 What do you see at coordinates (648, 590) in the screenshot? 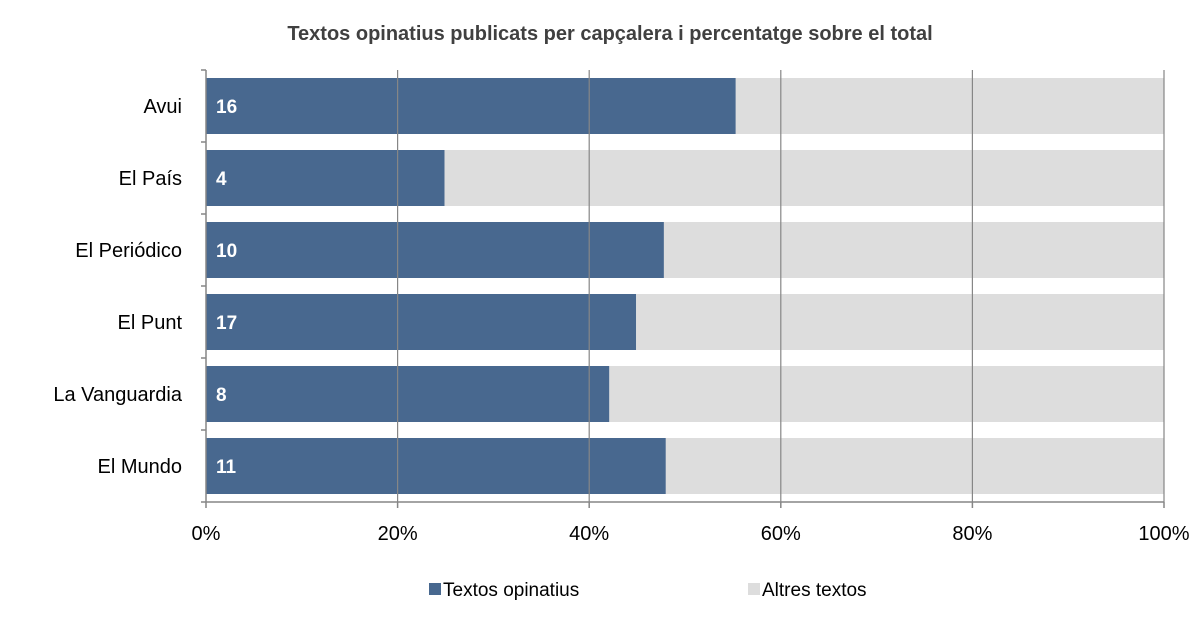
I see `legend: Textos opinatius Altres textos` at bounding box center [648, 590].